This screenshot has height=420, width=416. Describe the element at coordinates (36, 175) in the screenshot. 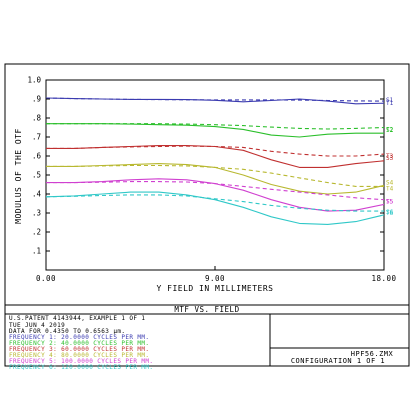

I see `y-tick-label: .5` at that location.